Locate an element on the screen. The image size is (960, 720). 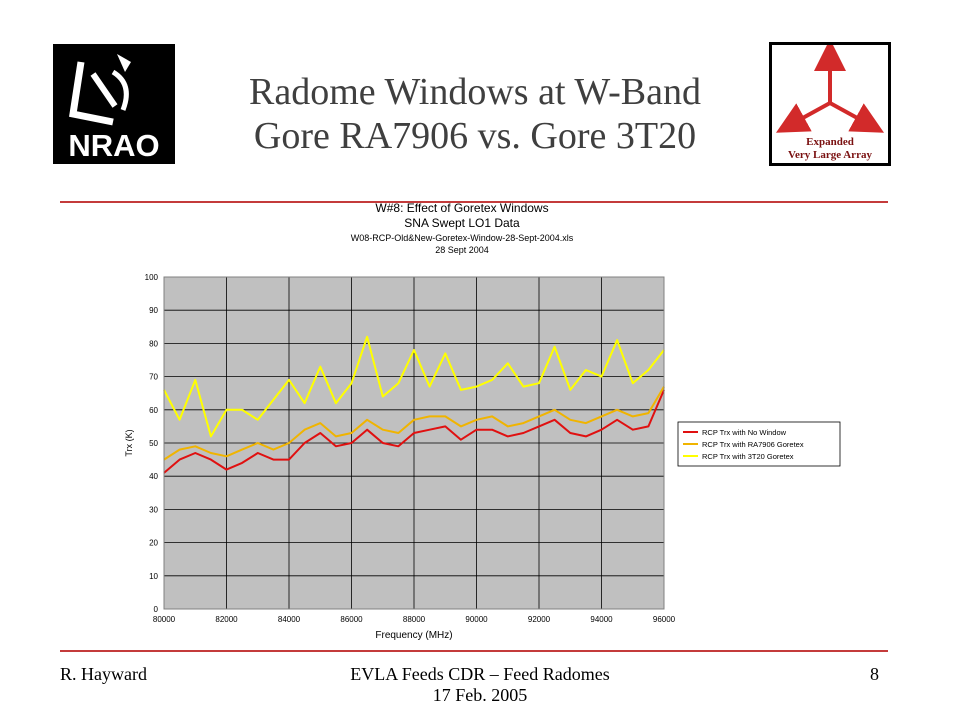
chart-title-line-2: SNA Swept LO1 Data is located at coordinates (462, 223).